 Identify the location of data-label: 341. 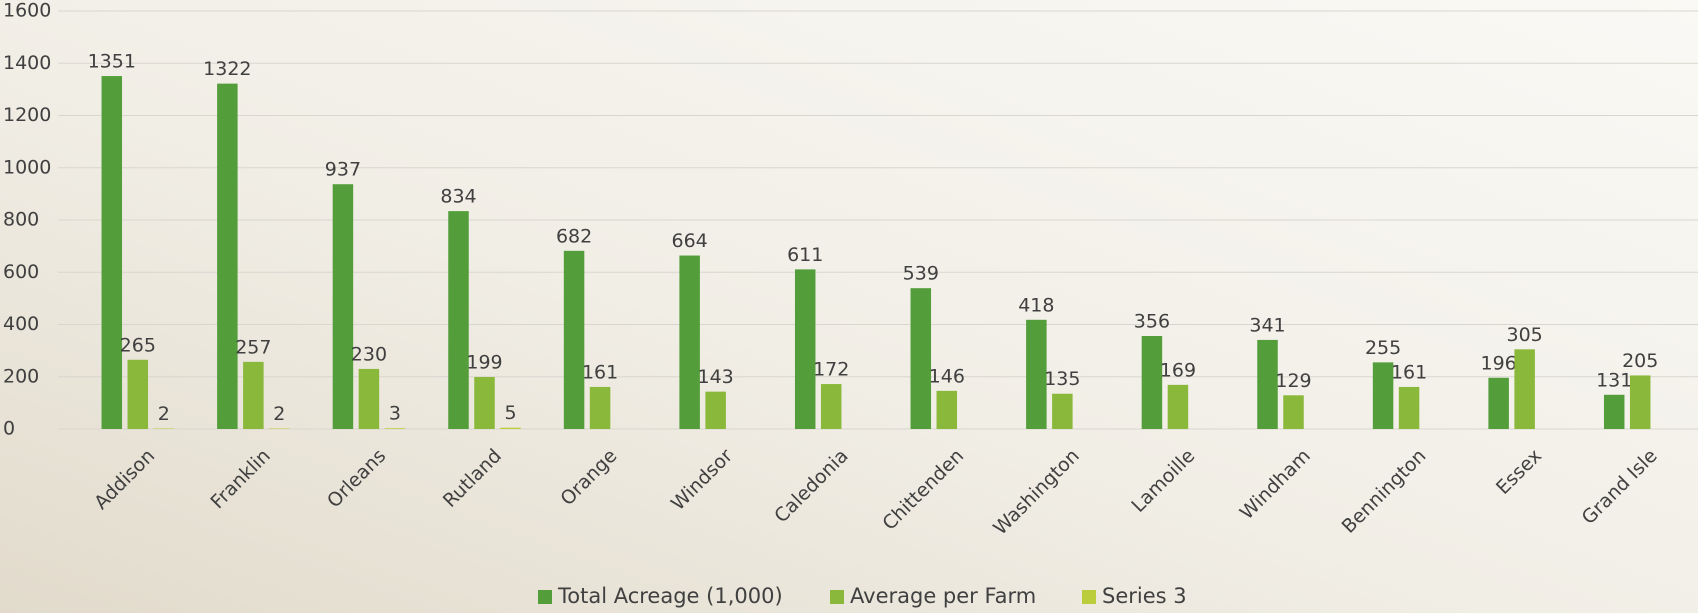
(1267, 325).